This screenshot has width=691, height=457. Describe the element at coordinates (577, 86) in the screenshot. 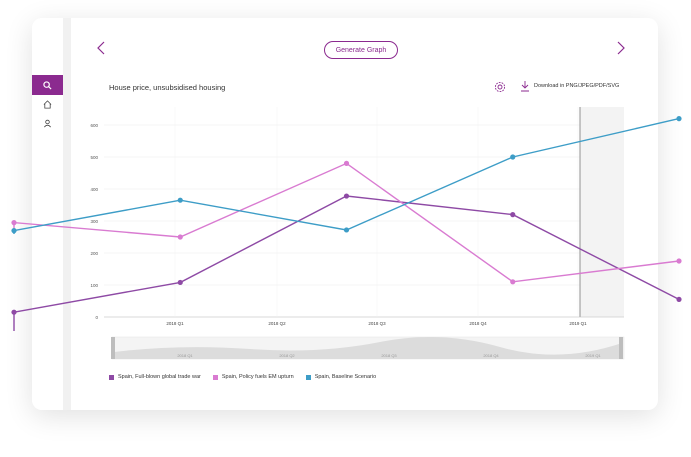

I see `download-label: Download in PNG/JPEG/PDF/SVG` at that location.